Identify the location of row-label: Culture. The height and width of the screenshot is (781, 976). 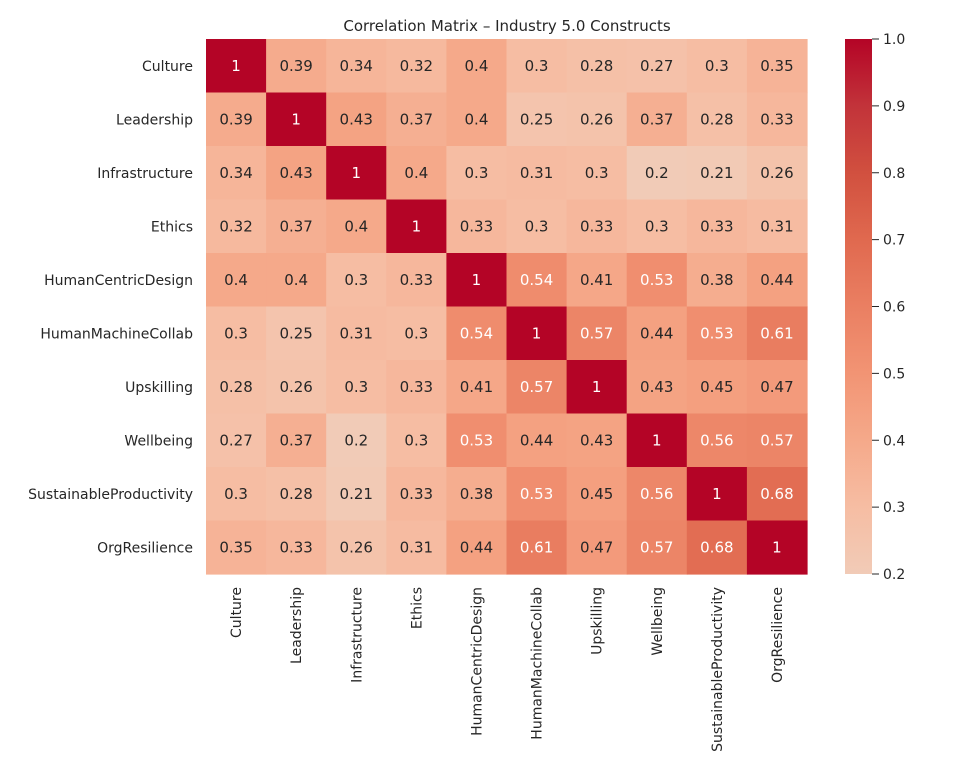
(167, 67).